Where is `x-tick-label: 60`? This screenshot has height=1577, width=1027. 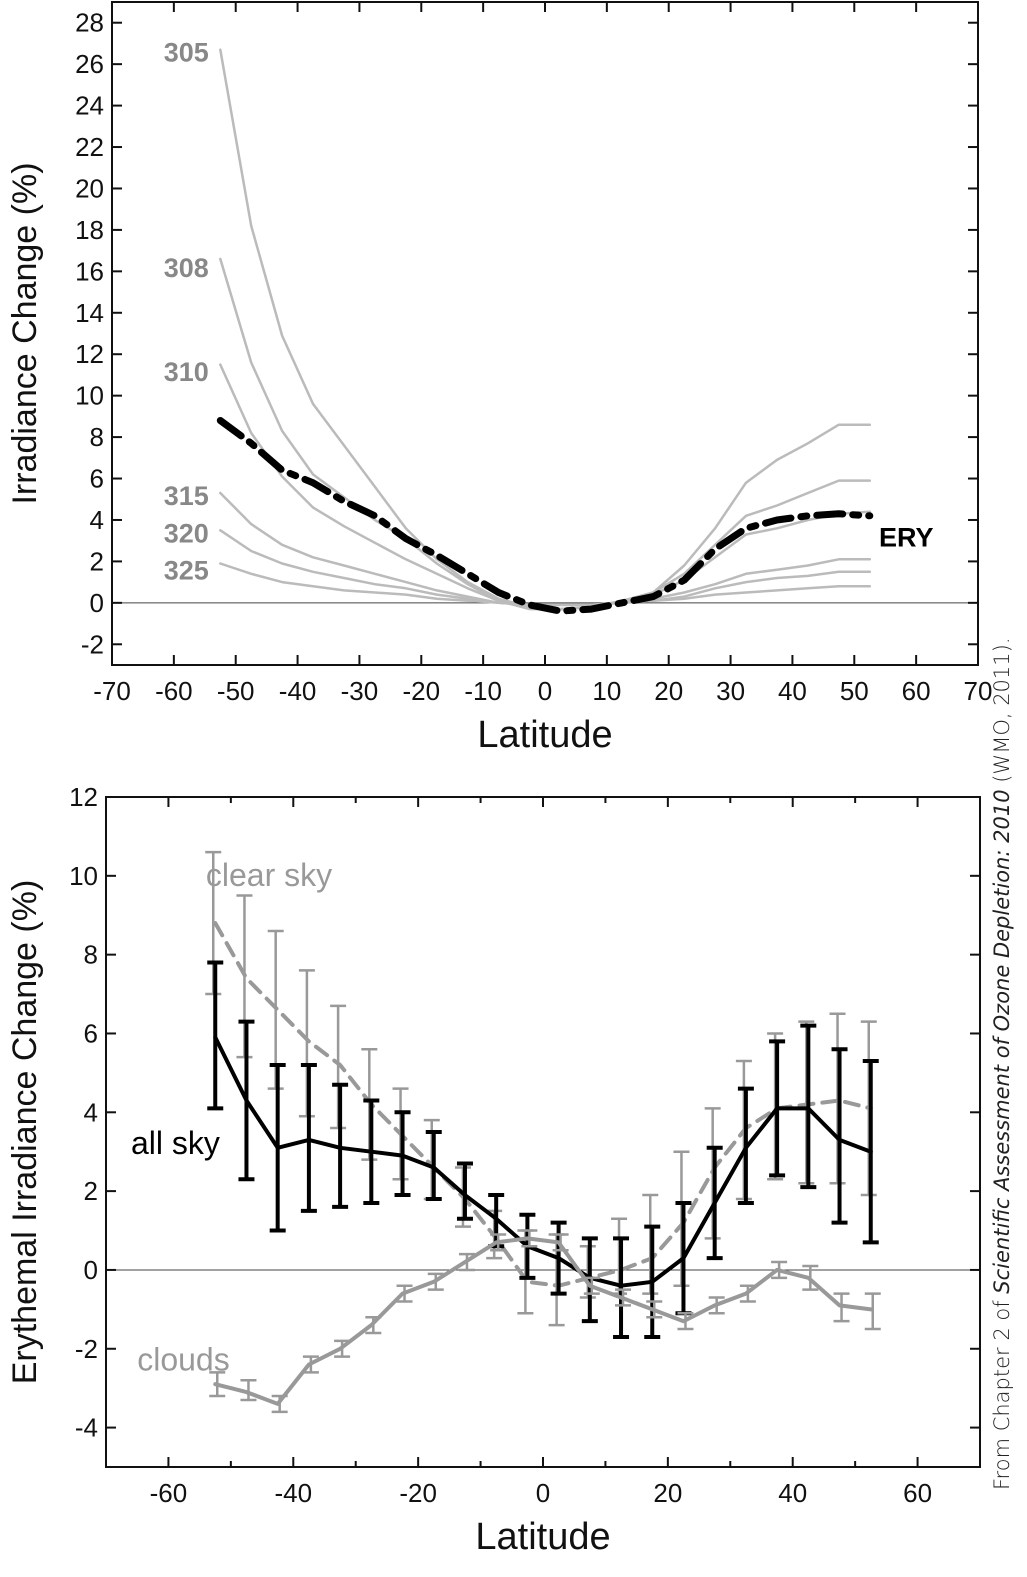 x-tick-label: 60 is located at coordinates (917, 1493).